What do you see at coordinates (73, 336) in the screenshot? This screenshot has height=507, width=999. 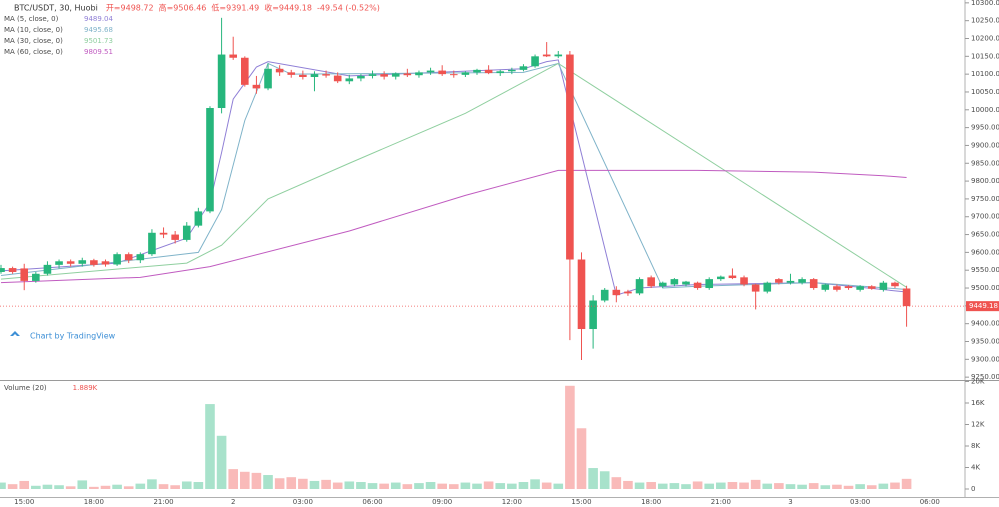 I see `watermark: Chart by TradingView` at bounding box center [73, 336].